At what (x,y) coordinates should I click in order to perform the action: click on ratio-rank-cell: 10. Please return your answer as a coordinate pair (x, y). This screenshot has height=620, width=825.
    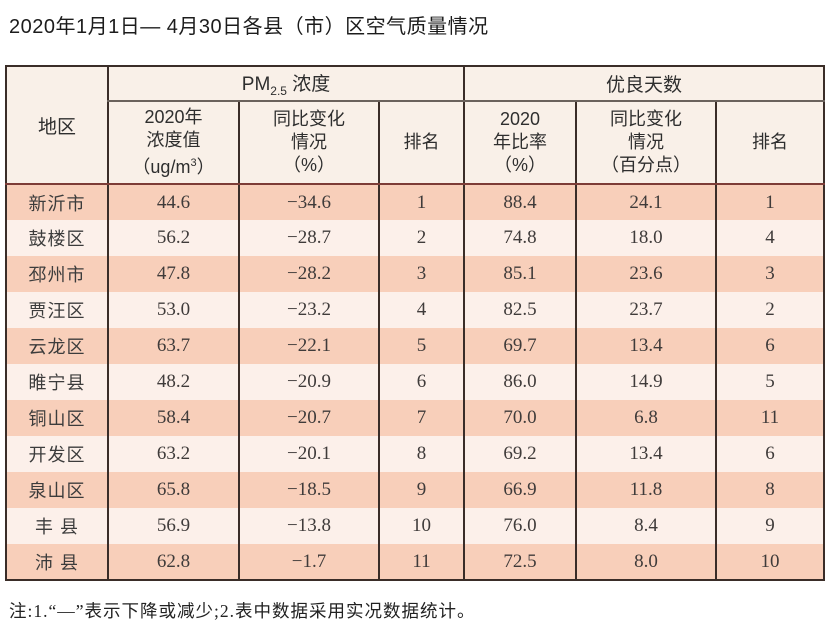
    Looking at the image, I should click on (769, 562).